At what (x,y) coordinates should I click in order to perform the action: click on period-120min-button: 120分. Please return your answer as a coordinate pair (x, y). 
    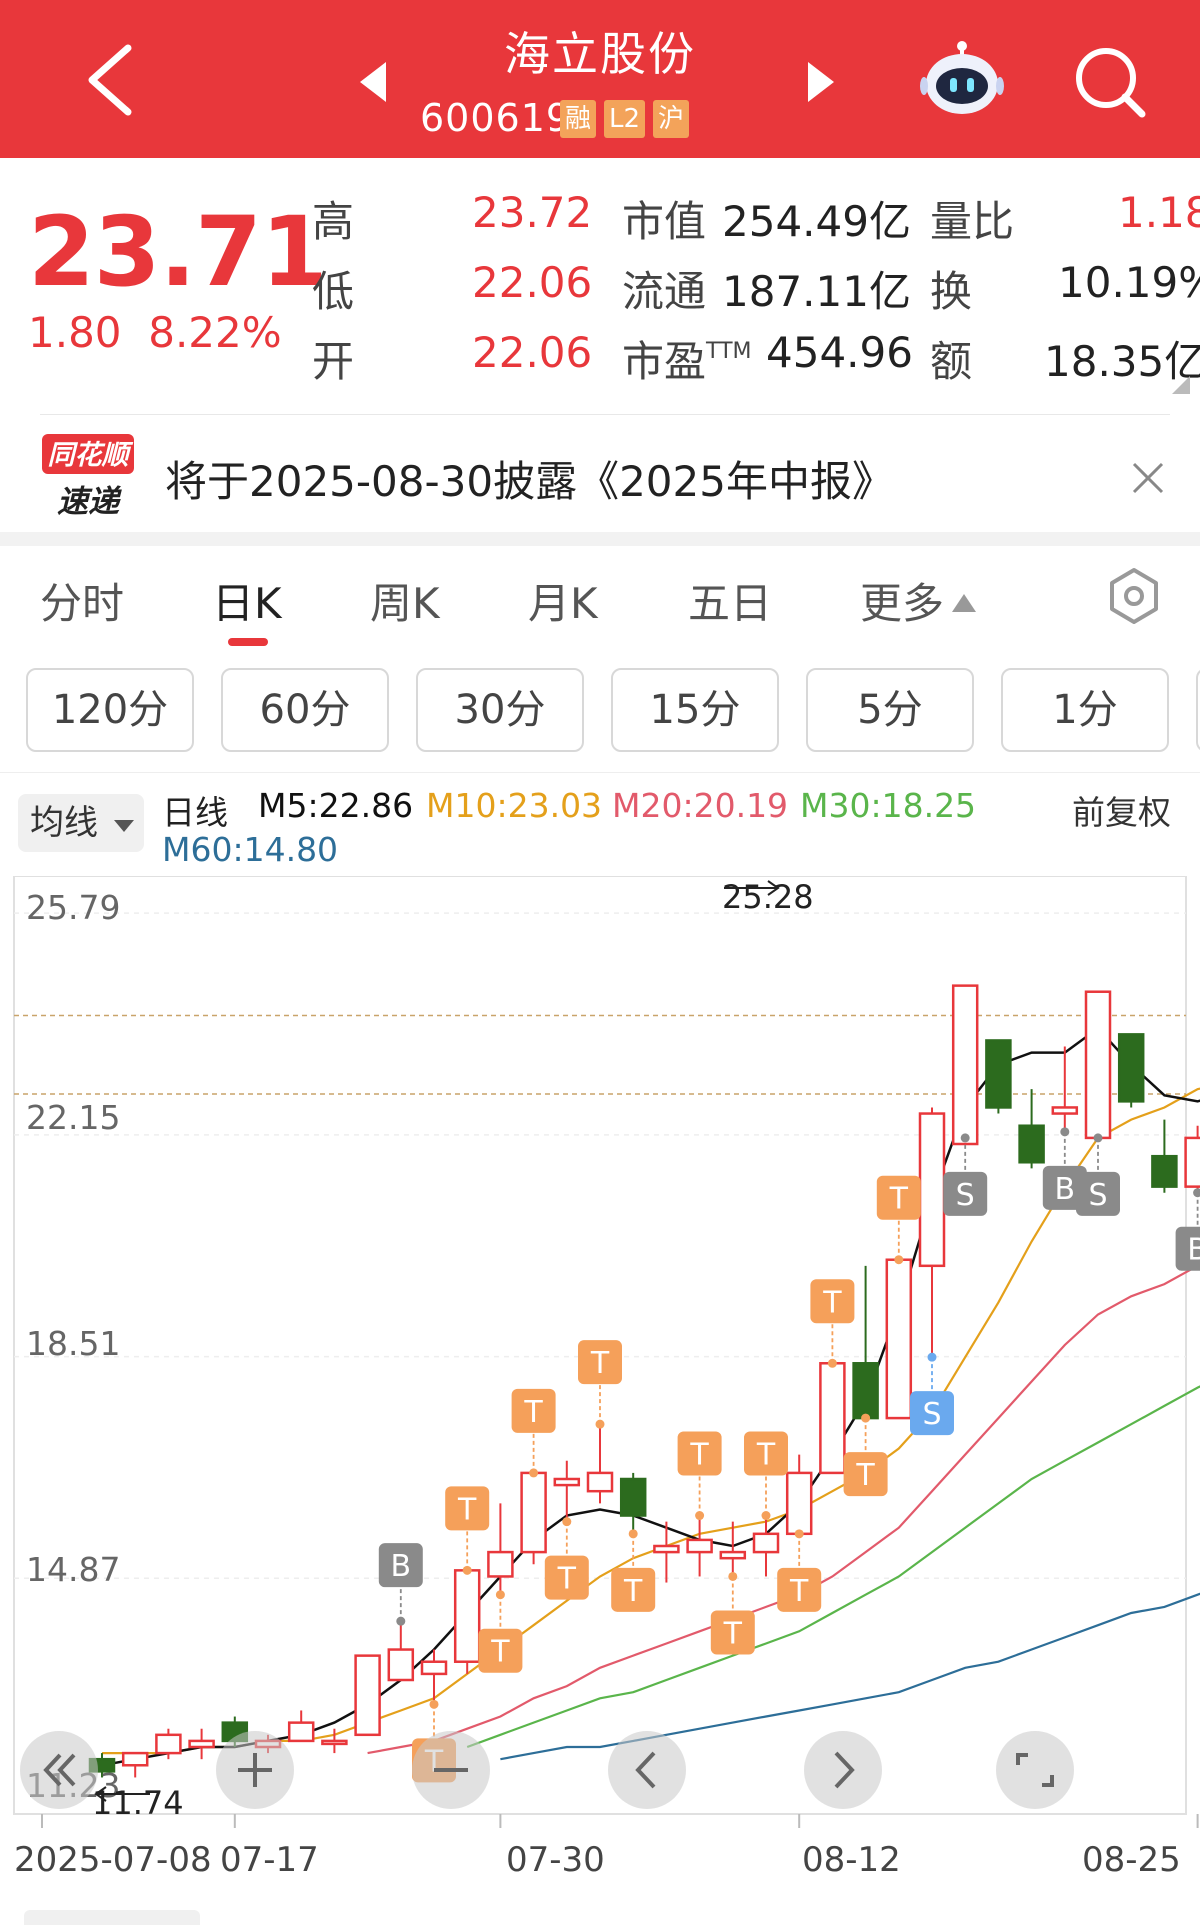
    Looking at the image, I should click on (110, 710).